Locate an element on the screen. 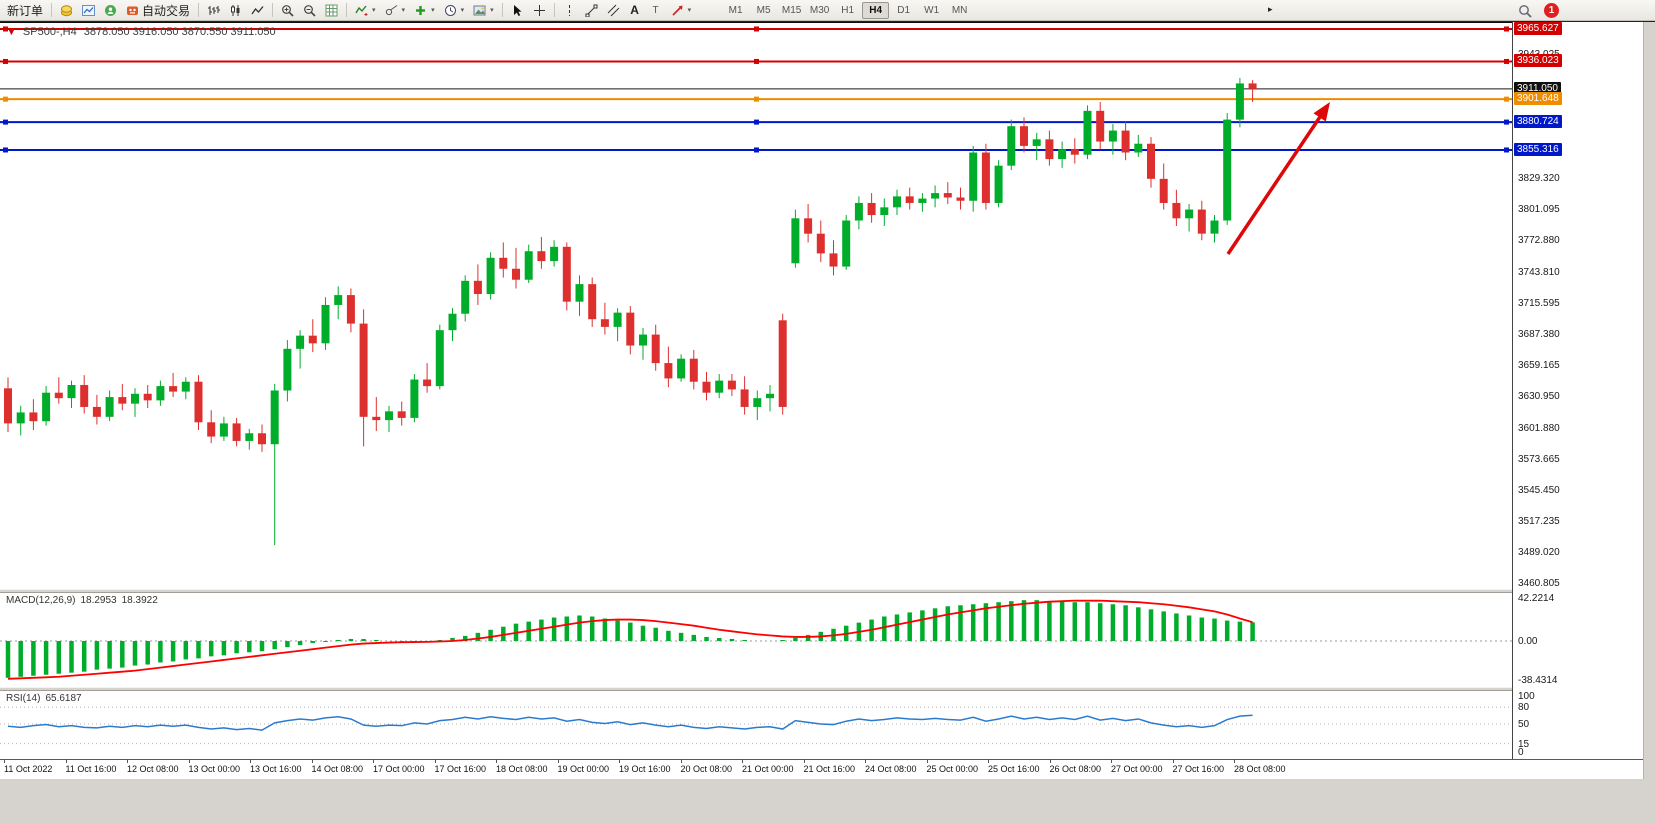 The height and width of the screenshot is (823, 1655). snapshot-icon is located at coordinates (479, 10).